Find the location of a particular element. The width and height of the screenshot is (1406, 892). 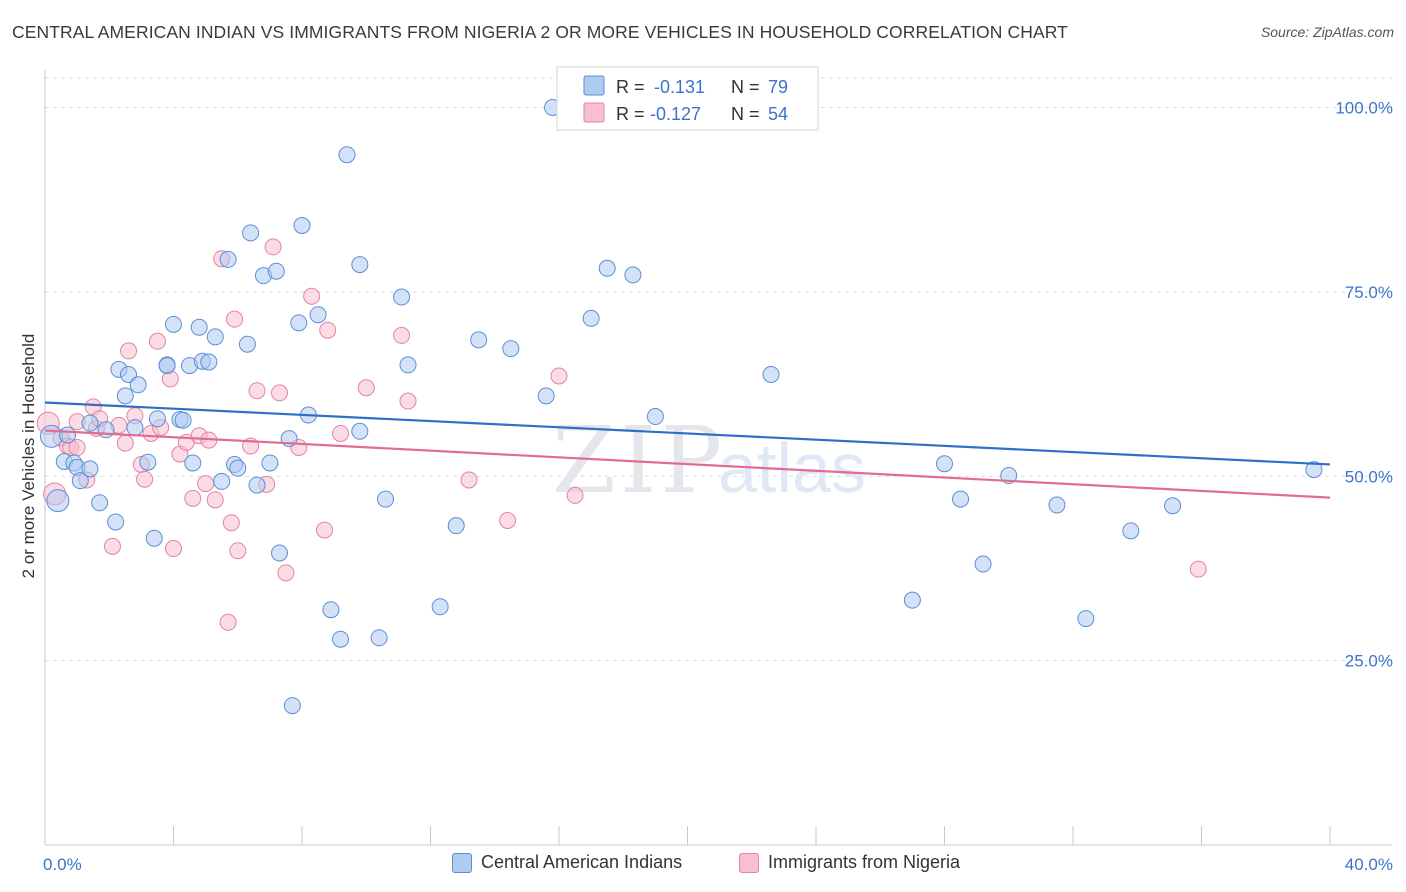

y-tick-label-50: 50.0% is located at coordinates (1369, 476).